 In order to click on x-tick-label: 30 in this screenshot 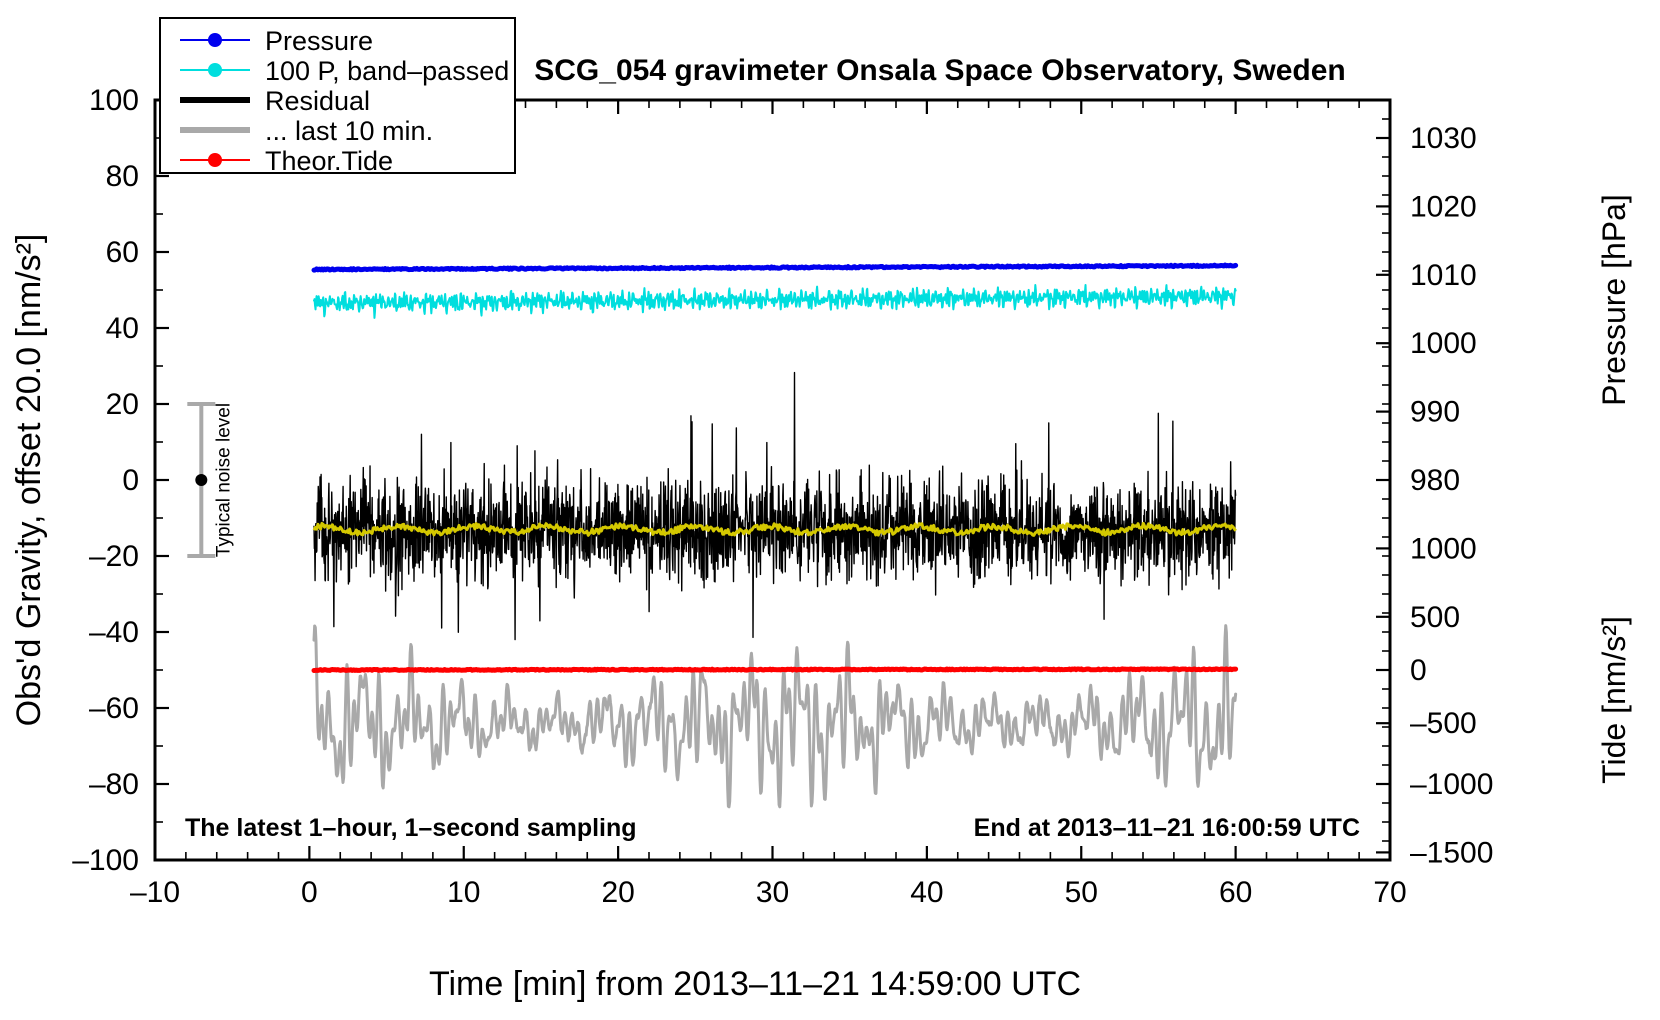, I will do `click(772, 892)`.